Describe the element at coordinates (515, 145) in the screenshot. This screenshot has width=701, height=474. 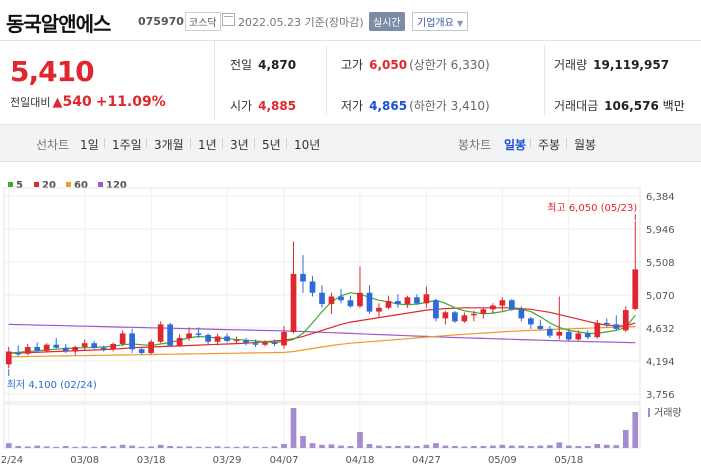
I see `tab-daily: 일봉` at that location.